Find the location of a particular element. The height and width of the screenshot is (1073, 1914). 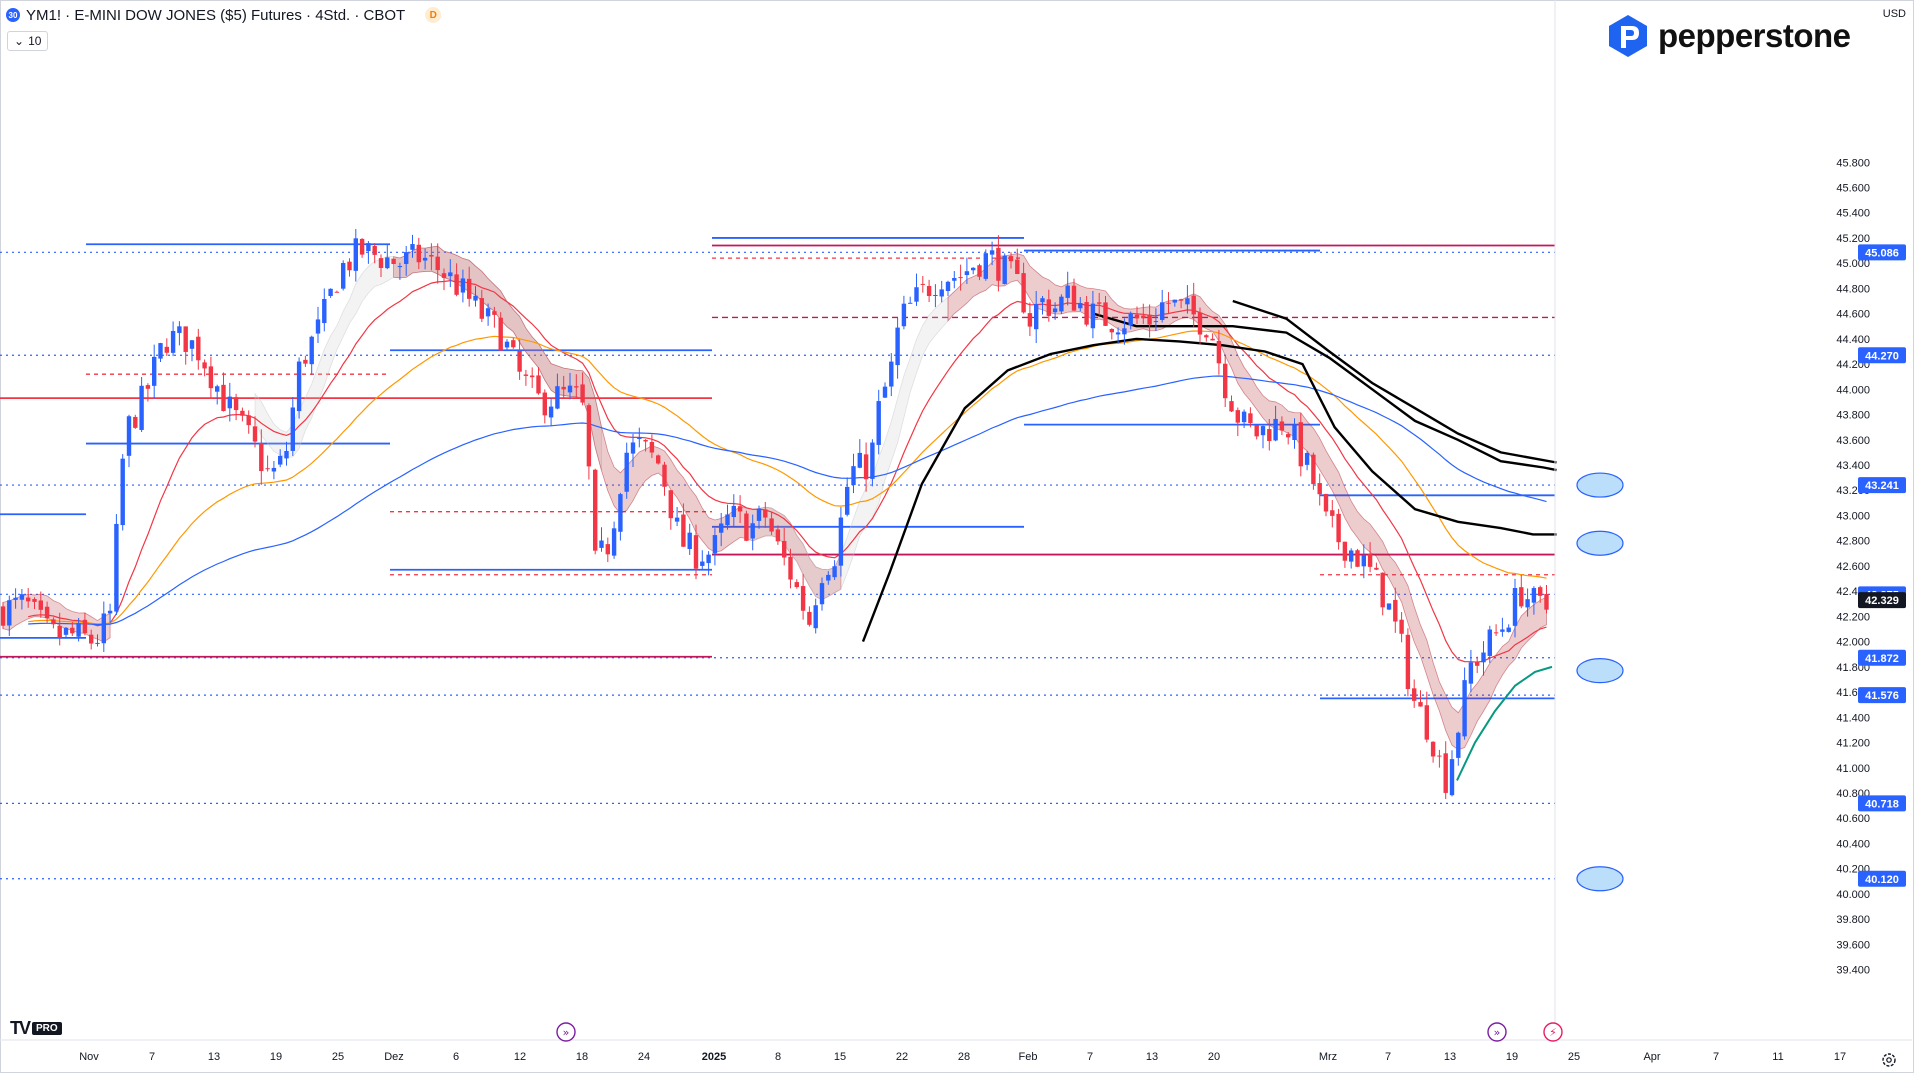

price-level-tag is located at coordinates (1882, 657).